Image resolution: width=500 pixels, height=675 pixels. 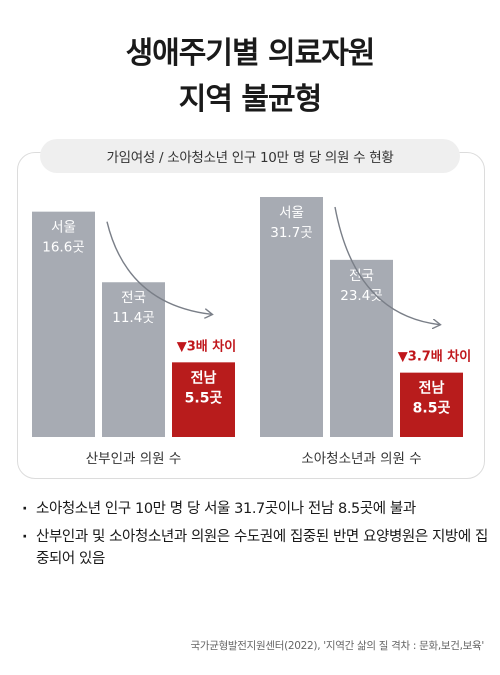 What do you see at coordinates (250, 156) in the screenshot?
I see `chart-title: 가임여성 / 소아청소년 인구 10만 명 당 의원 수 현황` at bounding box center [250, 156].